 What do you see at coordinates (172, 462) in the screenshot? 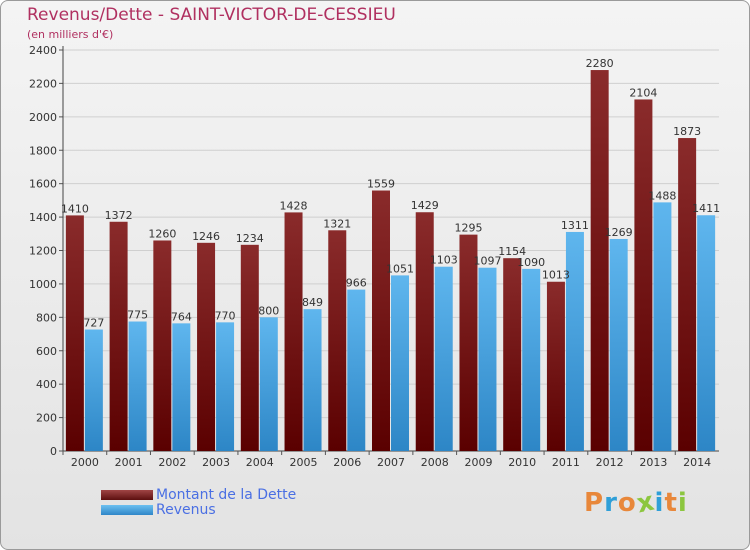
I see `x-tick-label: 2002` at bounding box center [172, 462].